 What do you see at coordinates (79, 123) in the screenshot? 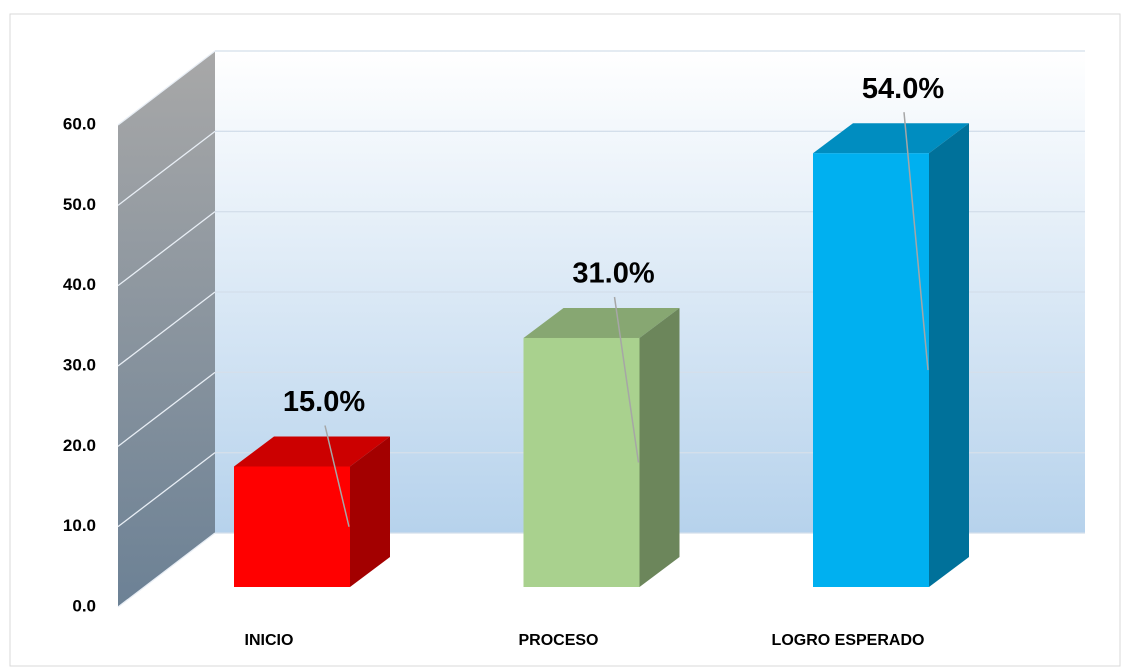
I see `y-tick-label: 60.0` at bounding box center [79, 123].